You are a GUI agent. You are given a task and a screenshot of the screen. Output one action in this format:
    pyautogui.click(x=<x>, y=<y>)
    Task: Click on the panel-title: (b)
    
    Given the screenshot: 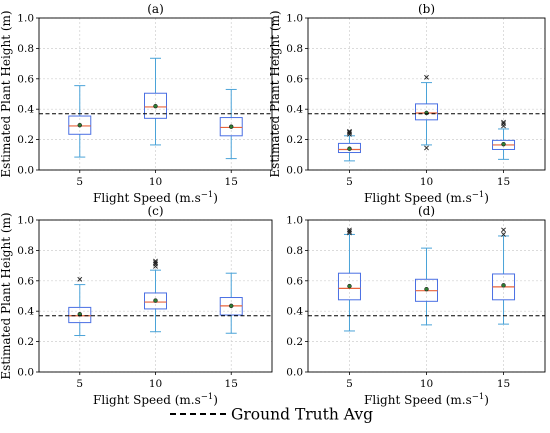 What is the action you would take?
    pyautogui.click(x=426, y=9)
    